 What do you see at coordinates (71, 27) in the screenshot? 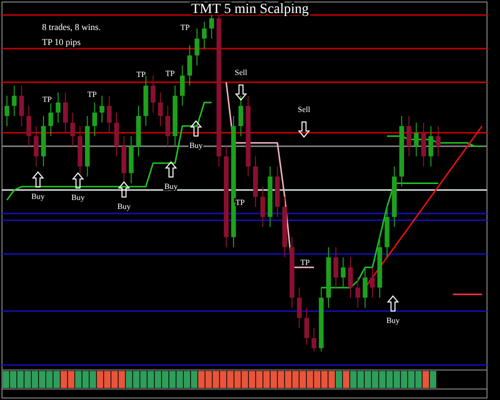
I see `annotation: 8 trades, 8 wins.` at bounding box center [71, 27].